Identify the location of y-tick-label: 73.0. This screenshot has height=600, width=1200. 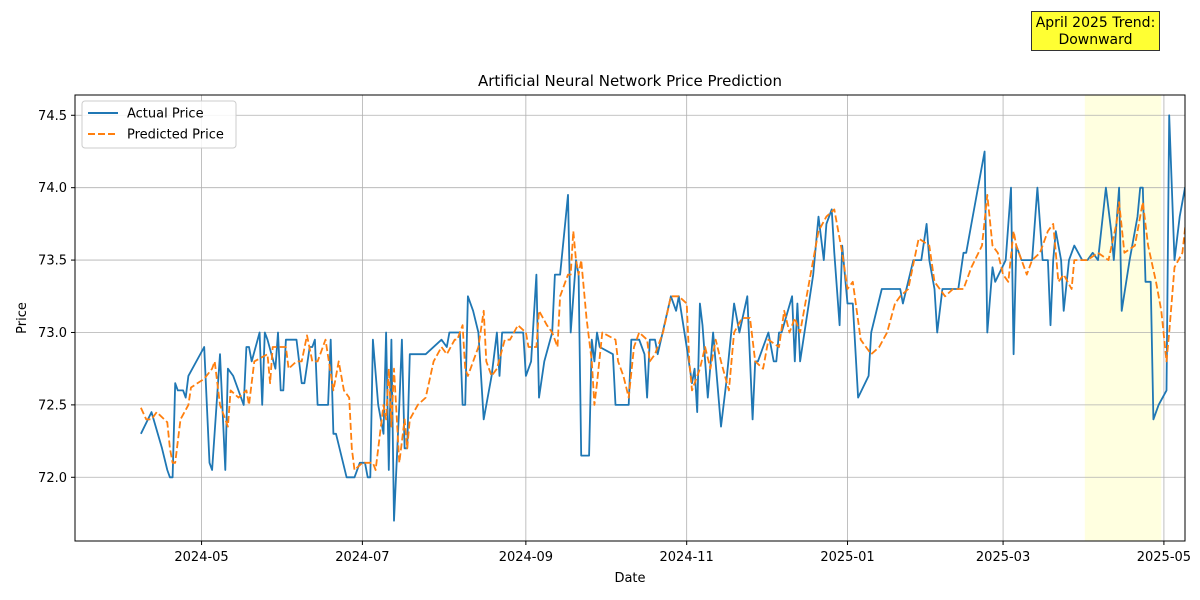
(52, 333).